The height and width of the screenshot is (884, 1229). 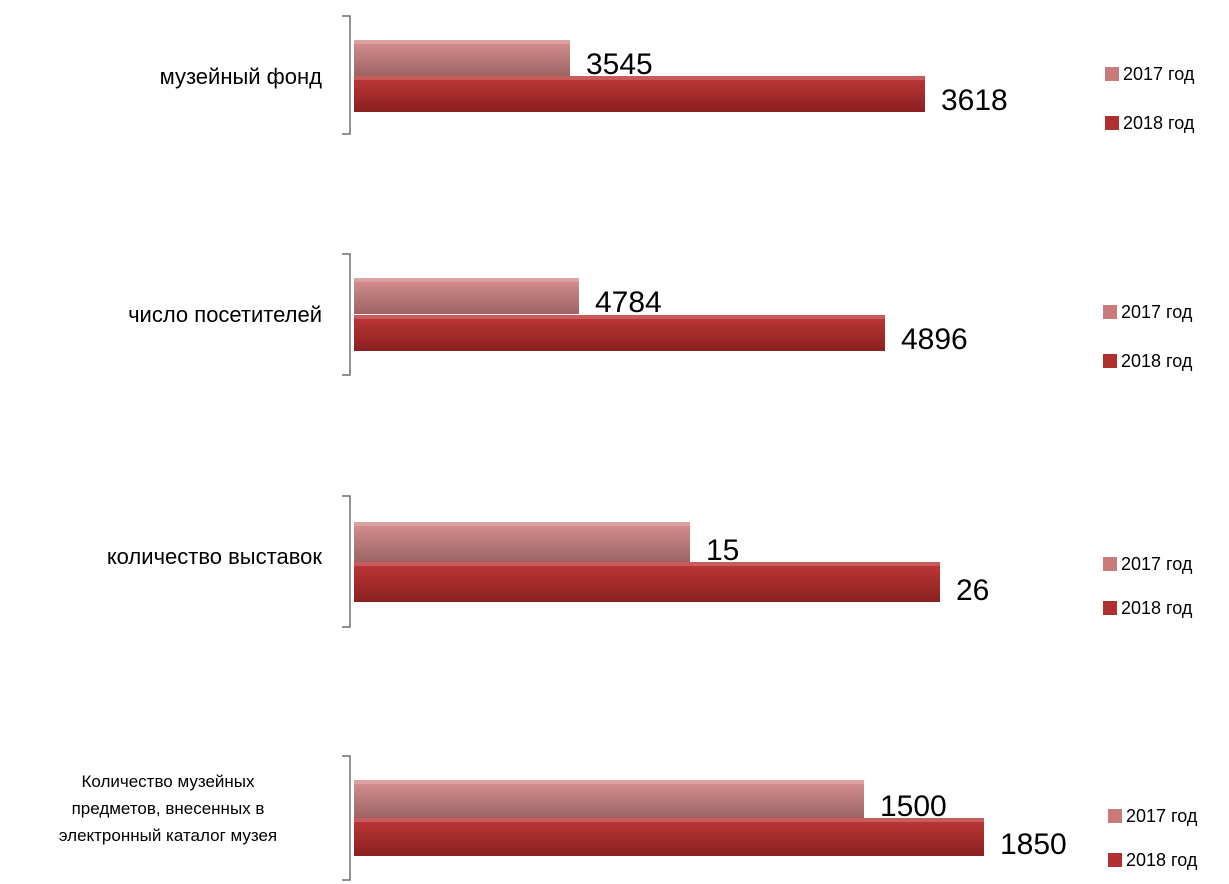 What do you see at coordinates (628, 302) in the screenshot?
I see `value-label-2017: 4784` at bounding box center [628, 302].